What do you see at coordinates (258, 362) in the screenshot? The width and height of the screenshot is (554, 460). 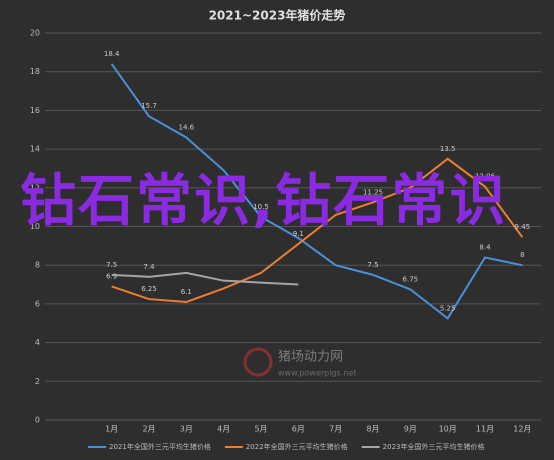 I see `logo-icon` at bounding box center [258, 362].